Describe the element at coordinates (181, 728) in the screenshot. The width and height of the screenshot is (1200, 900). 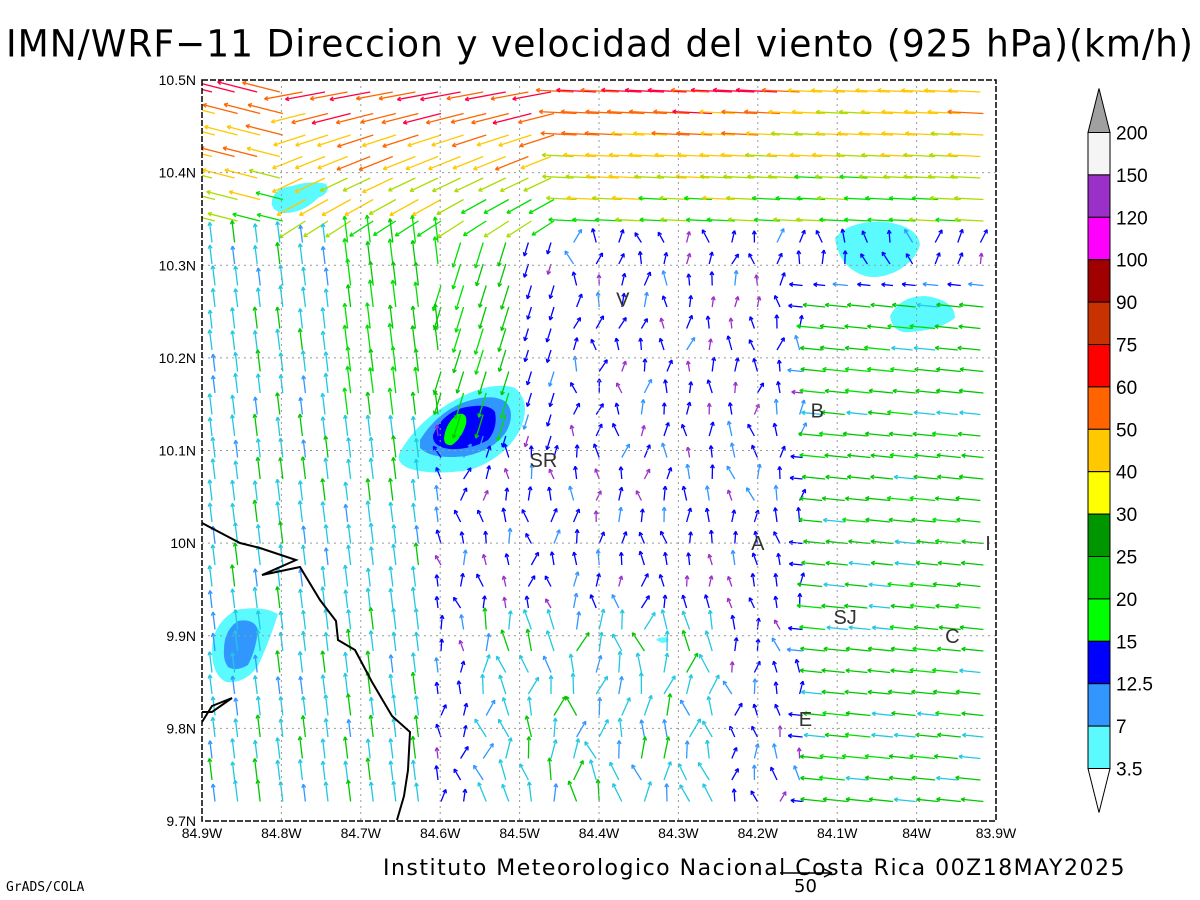
I see `y-tick-label: 9.8N` at that location.